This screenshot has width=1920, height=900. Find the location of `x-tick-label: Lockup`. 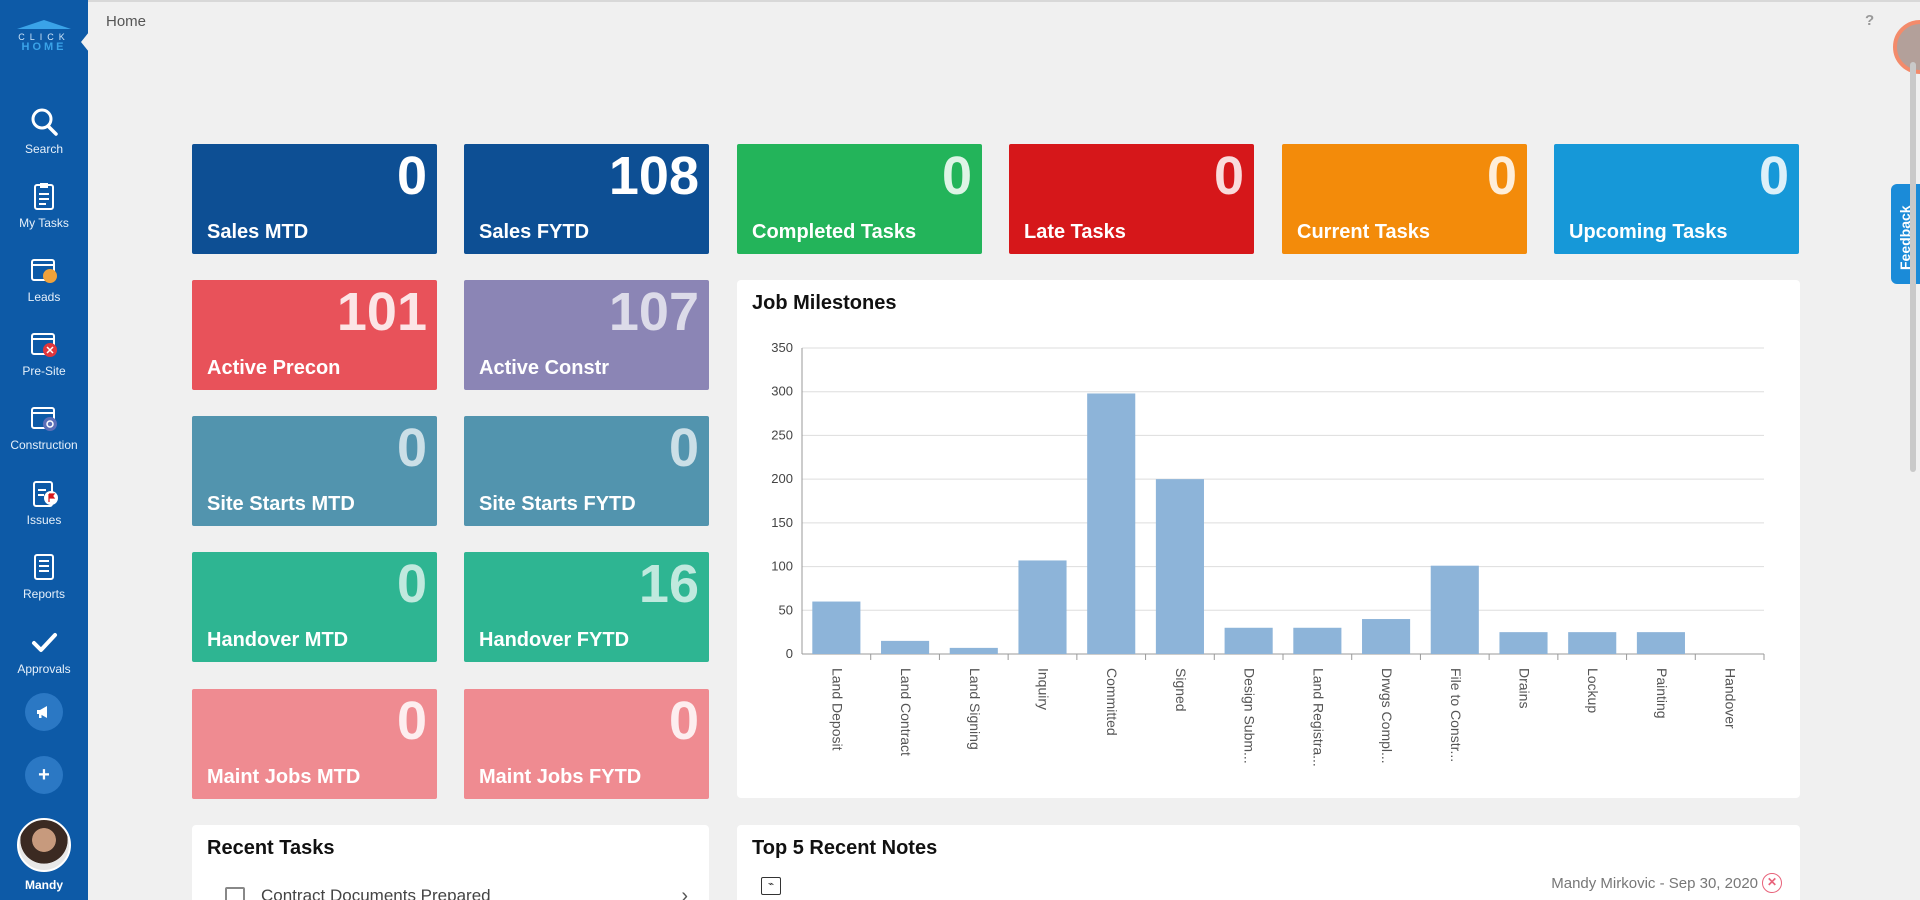

x-tick-label: Lockup is located at coordinates (1593, 690).